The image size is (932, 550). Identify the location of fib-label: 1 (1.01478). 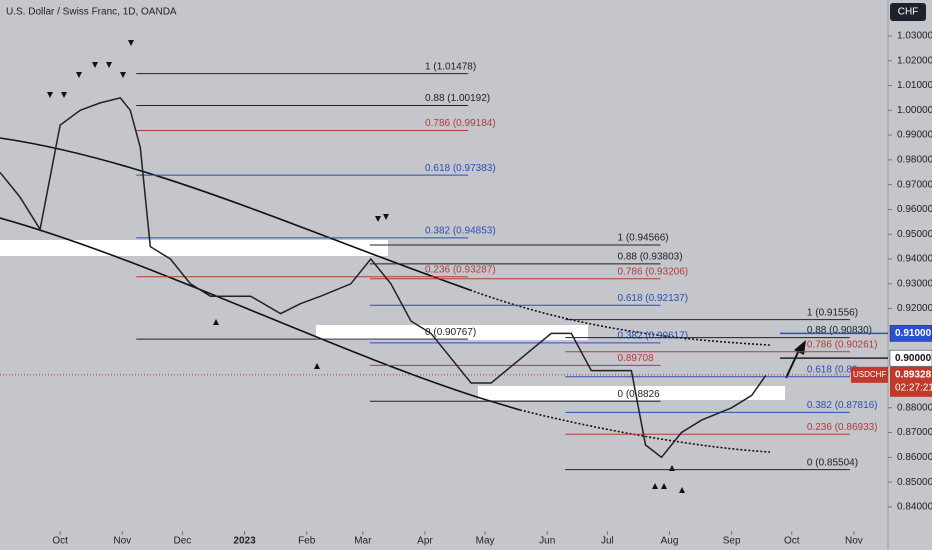
(450, 66).